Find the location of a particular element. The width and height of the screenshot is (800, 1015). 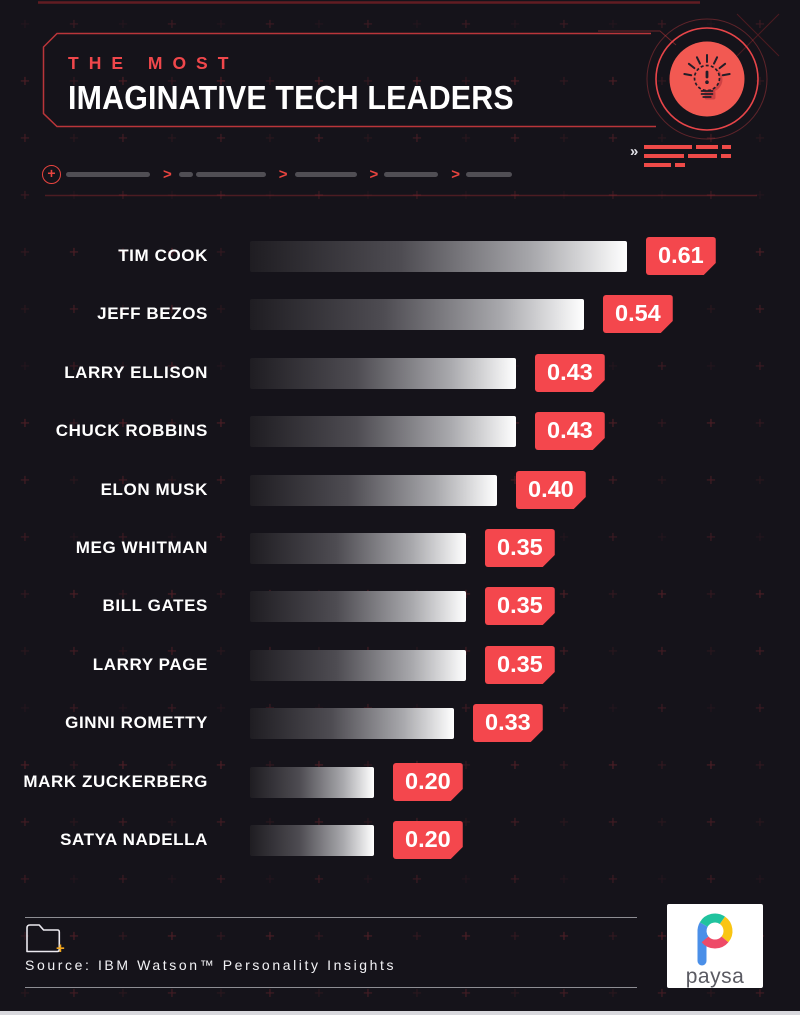

chart-row: BILL GATES 0.35 is located at coordinates (400, 606).